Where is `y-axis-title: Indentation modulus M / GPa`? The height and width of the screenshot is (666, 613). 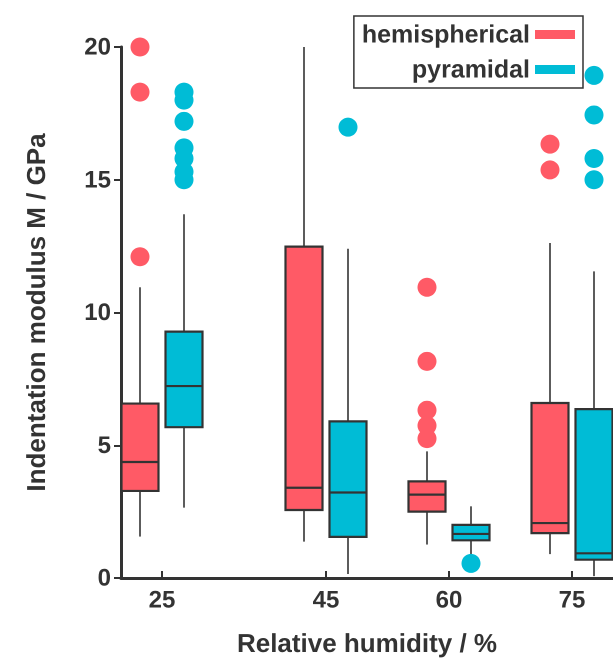 y-axis-title: Indentation modulus M / GPa is located at coordinates (36, 312).